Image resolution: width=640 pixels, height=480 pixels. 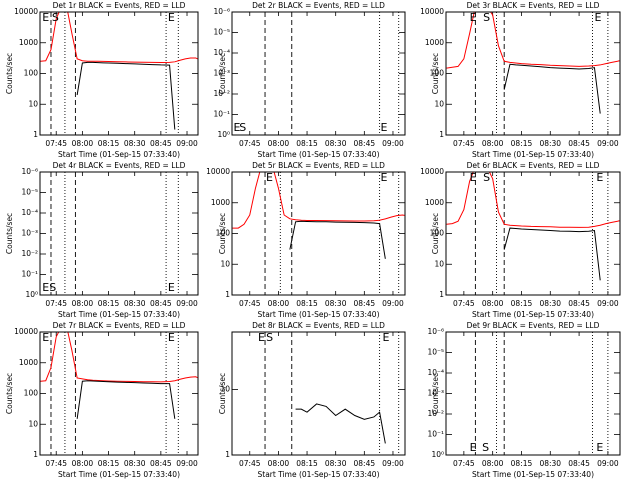 What do you see at coordinates (26, 11) in the screenshot?
I see `y-tick-label: 10000` at bounding box center [26, 11].